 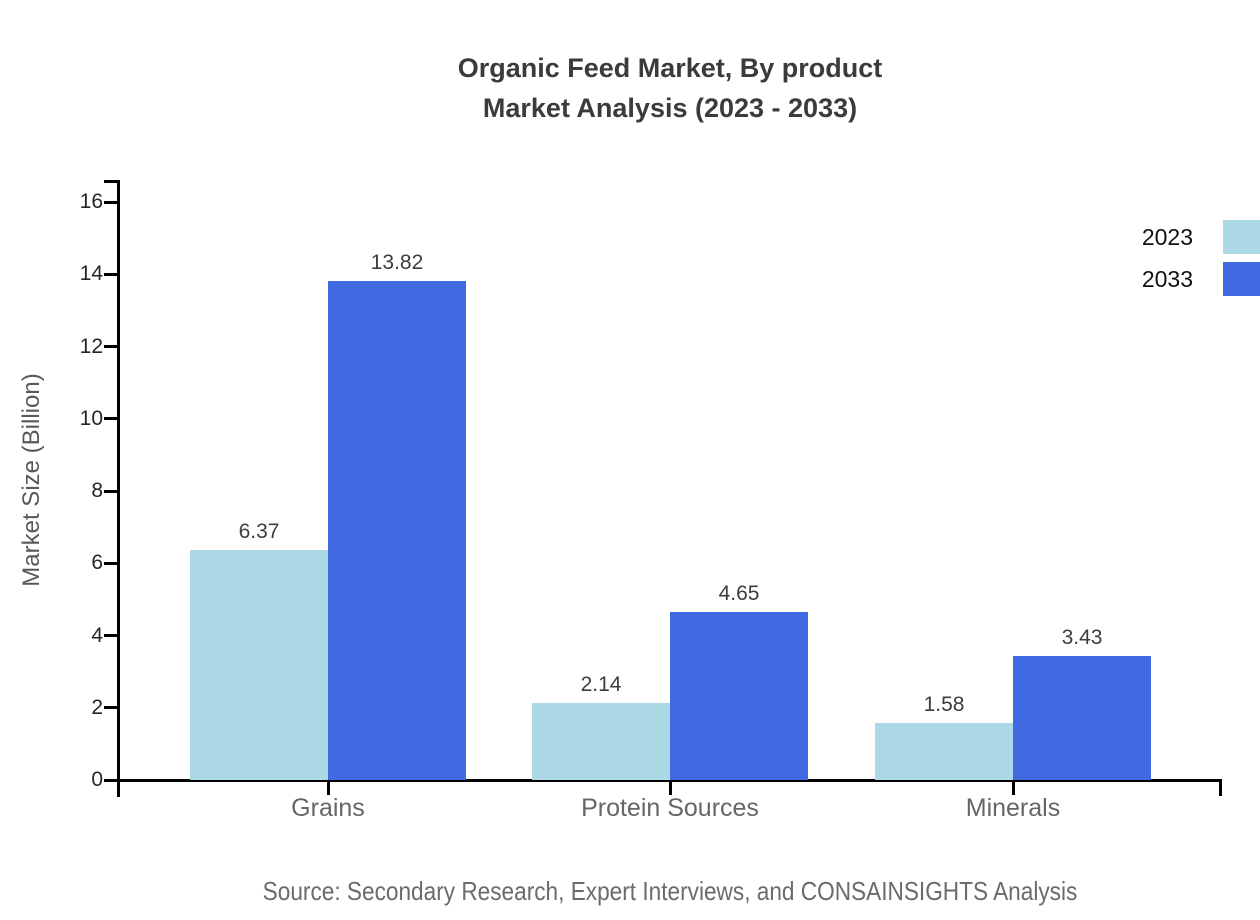 I want to click on bar-2033-minerals, so click(x=1082, y=718).